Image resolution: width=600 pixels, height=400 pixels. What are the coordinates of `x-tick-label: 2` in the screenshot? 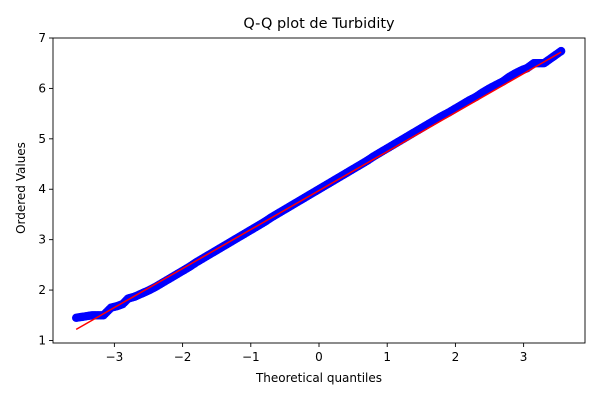 It's located at (456, 357).